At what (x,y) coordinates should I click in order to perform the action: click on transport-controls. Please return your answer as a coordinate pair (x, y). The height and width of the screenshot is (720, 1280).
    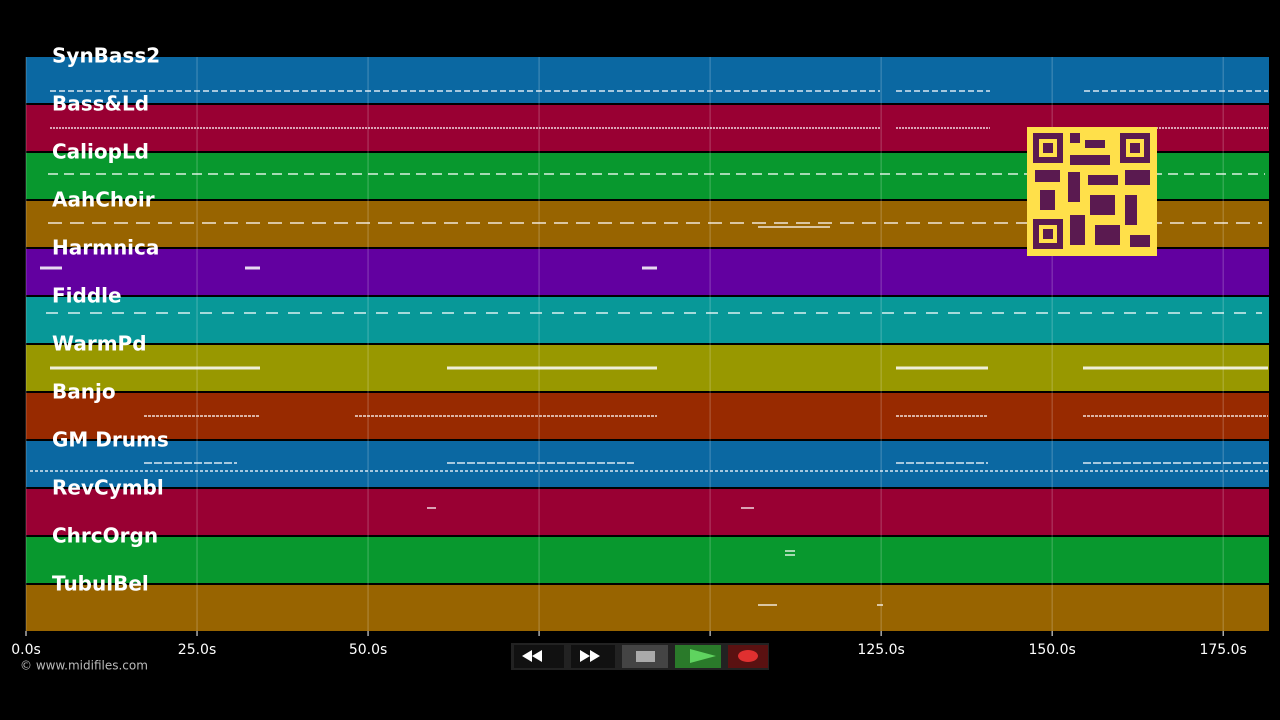
    Looking at the image, I should click on (640, 656).